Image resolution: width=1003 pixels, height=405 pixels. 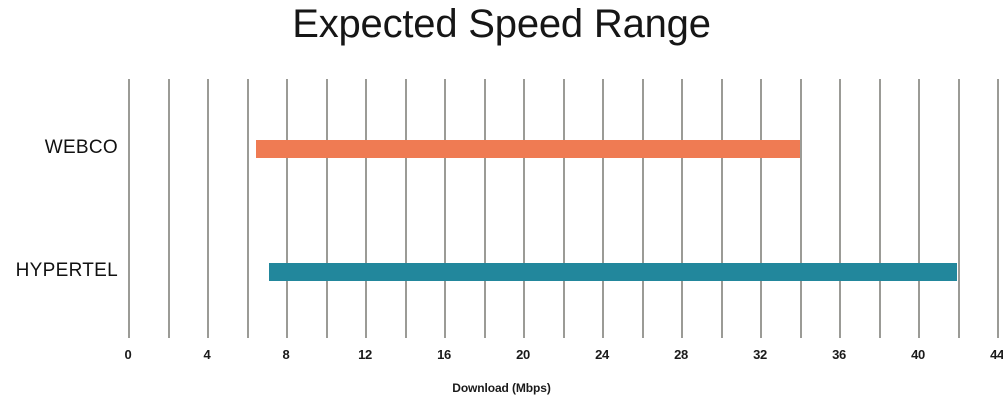 I want to click on x-tick-label: 44, so click(x=996, y=354).